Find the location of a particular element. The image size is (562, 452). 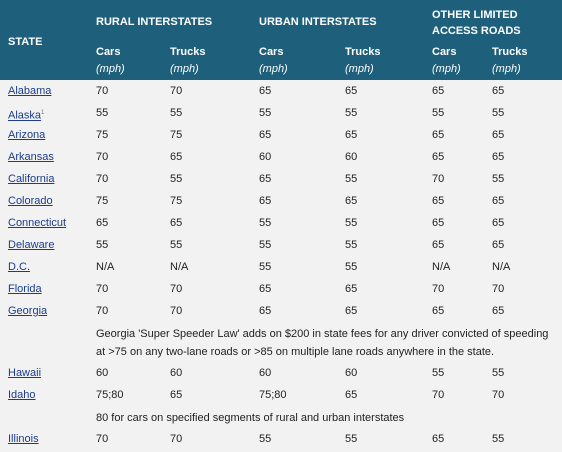

group-header: OTHER LIMITED ACCESS ROADS is located at coordinates (476, 23).